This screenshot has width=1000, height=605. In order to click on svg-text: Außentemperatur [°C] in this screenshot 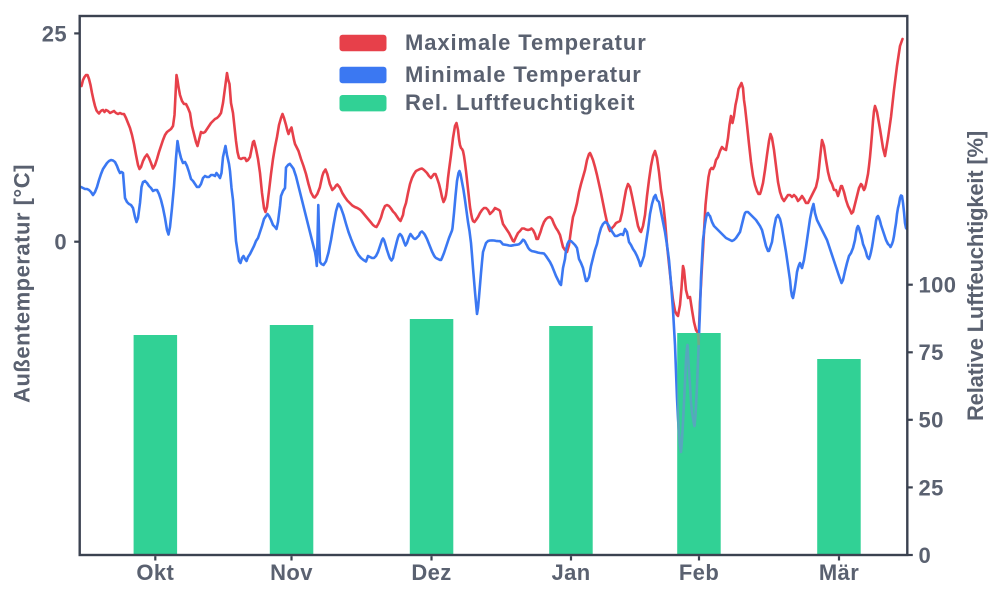, I will do `click(22, 283)`.